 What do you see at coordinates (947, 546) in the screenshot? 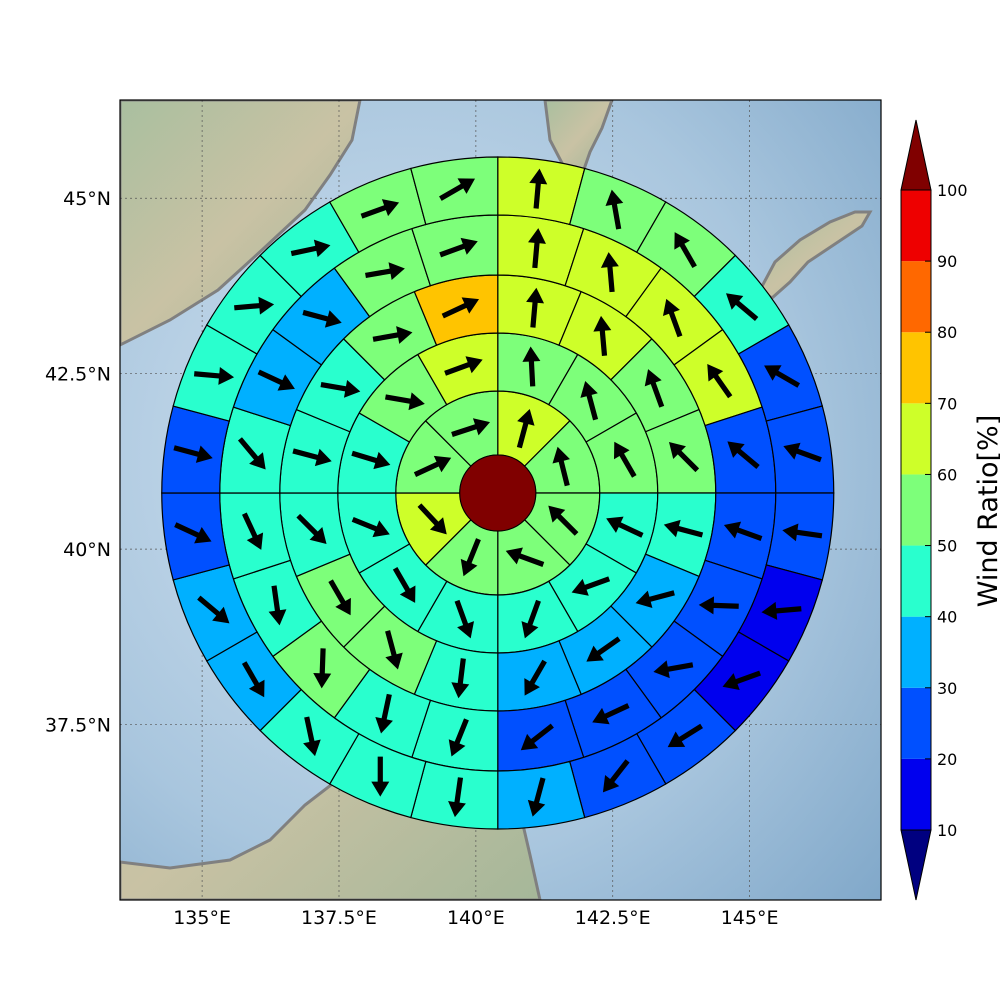
I see `colorbar-tick-label: 50` at bounding box center [947, 546].